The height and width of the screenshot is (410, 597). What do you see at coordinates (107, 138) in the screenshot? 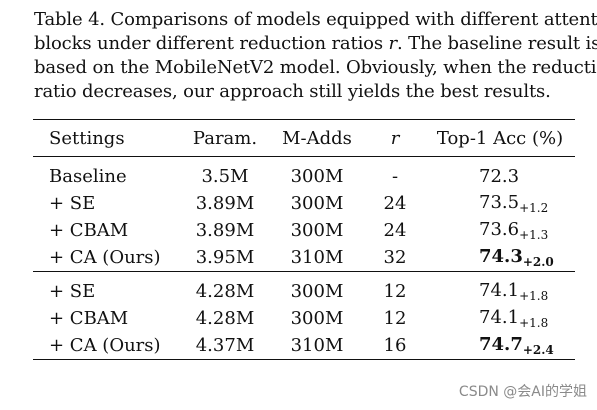
I see `header-settings: Settings` at bounding box center [107, 138].